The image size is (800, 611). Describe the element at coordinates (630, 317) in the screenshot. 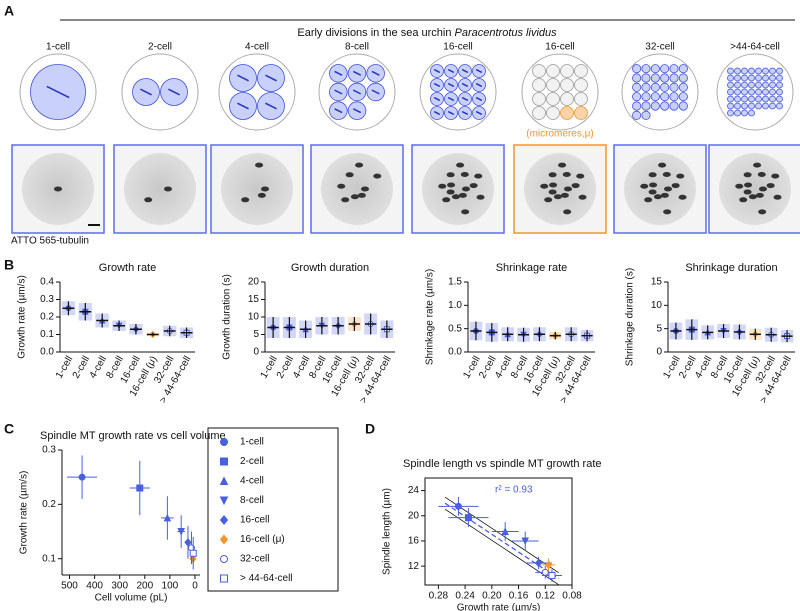

I see `y-axis-label: Shrinkage duration (s)` at that location.